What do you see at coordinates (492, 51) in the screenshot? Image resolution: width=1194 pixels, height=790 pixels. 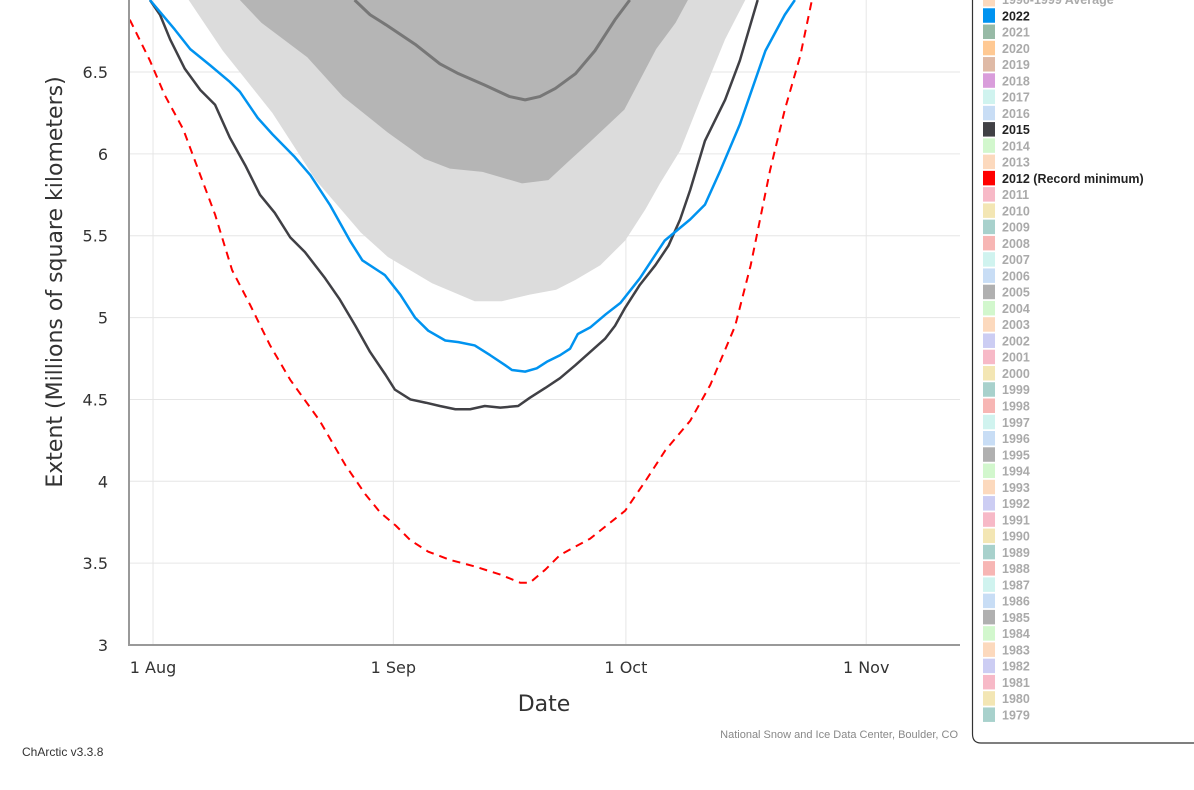 I see `series-median` at bounding box center [492, 51].